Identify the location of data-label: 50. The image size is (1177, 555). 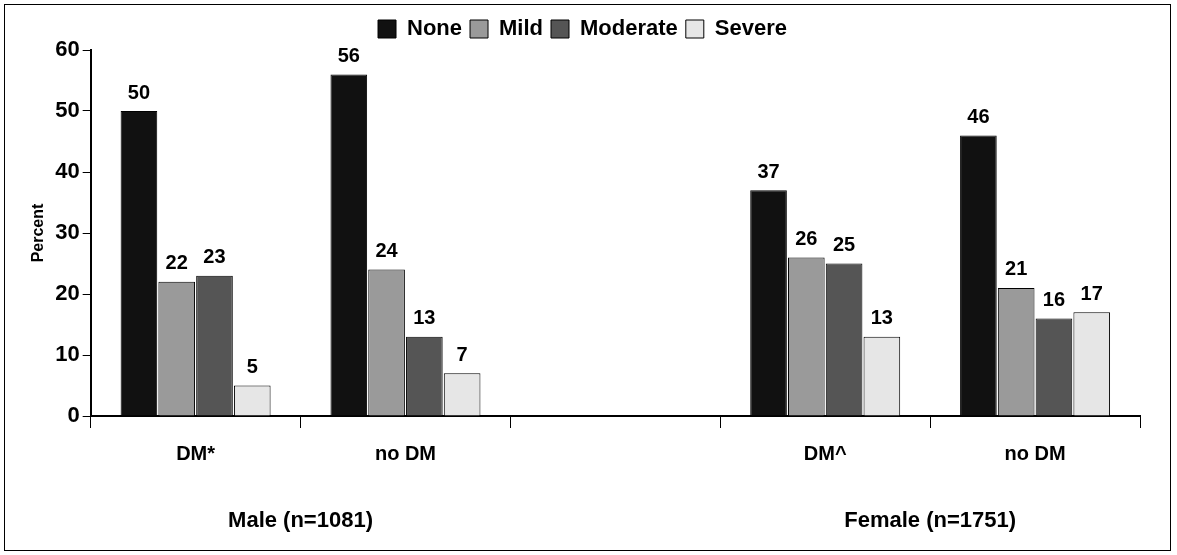
(139, 91).